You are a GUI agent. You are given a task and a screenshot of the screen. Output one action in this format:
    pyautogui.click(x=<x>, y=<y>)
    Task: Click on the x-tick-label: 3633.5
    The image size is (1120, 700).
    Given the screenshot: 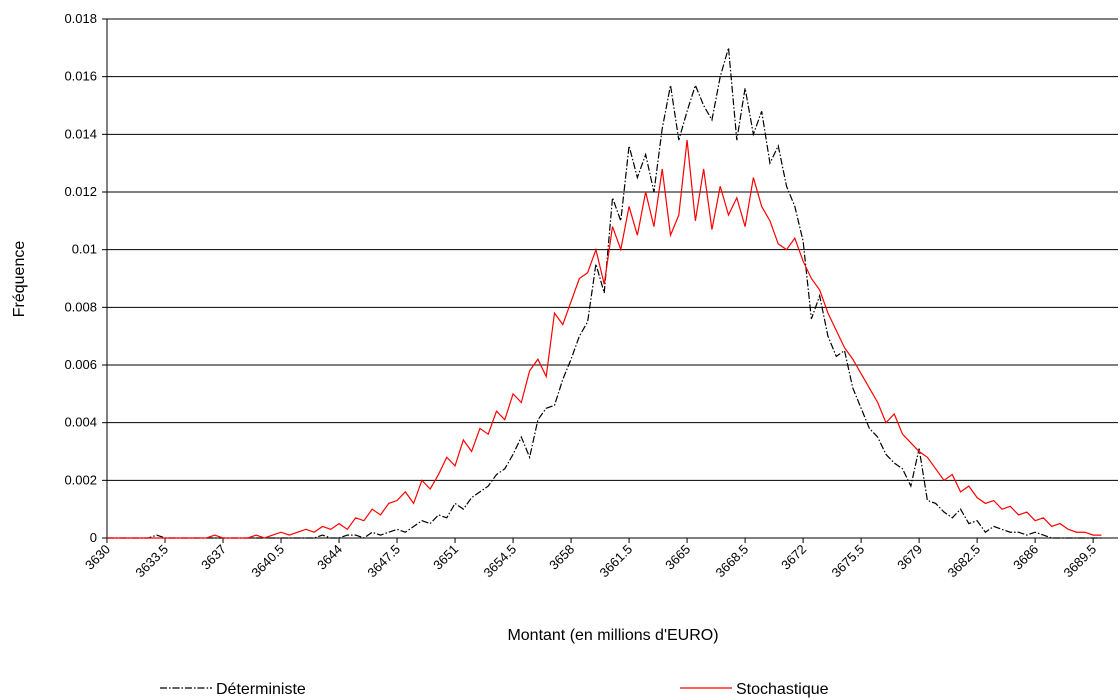 What is the action you would take?
    pyautogui.click(x=151, y=561)
    